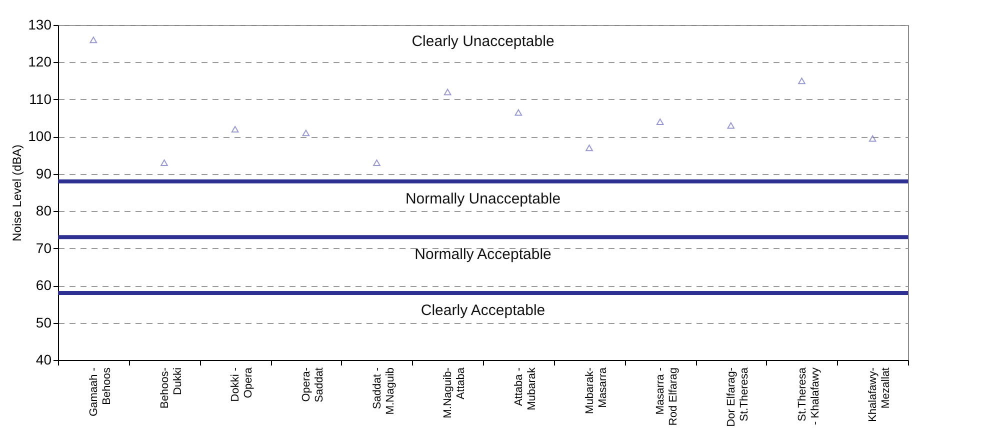  I want to click on y-tick-label: 110, so click(40, 98).